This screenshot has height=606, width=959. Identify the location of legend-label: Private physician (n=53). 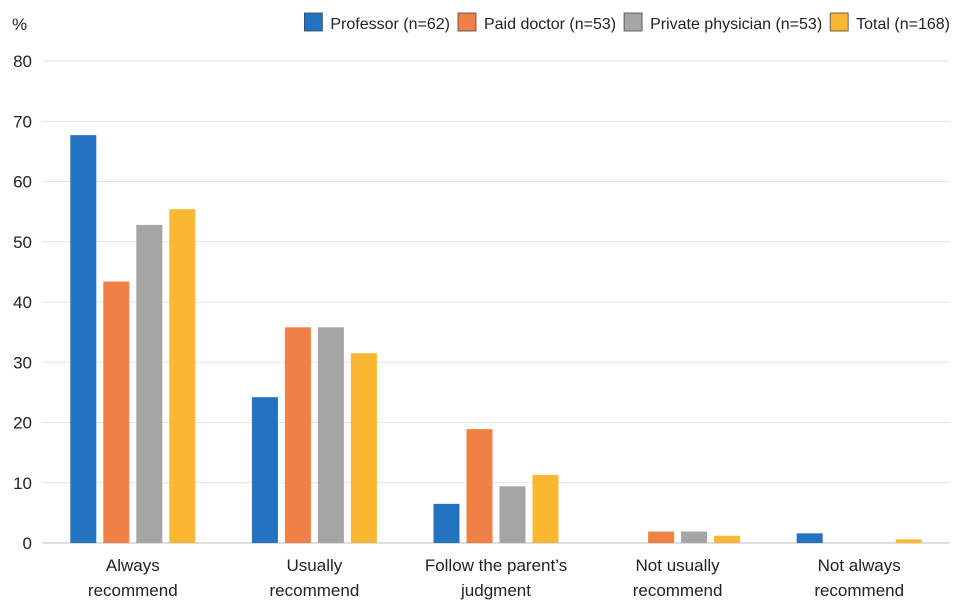
(736, 24).